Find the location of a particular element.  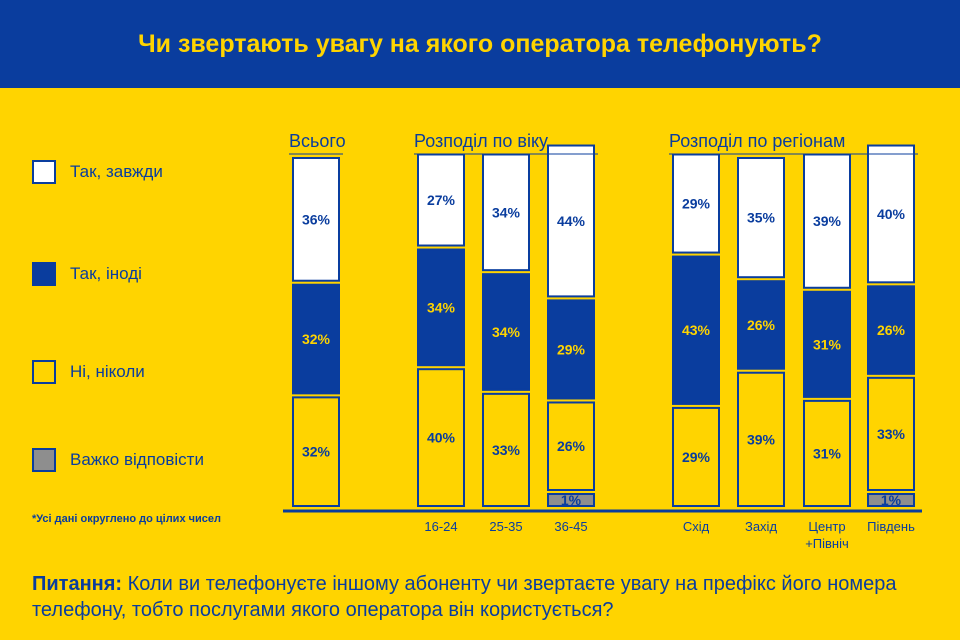

bar-value-label: 27% is located at coordinates (441, 200).